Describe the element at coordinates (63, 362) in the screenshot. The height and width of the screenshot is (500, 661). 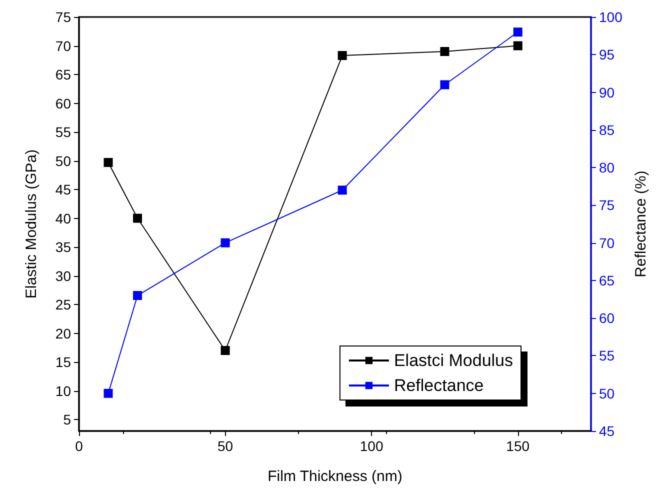
I see `y-tick-label: 15` at that location.